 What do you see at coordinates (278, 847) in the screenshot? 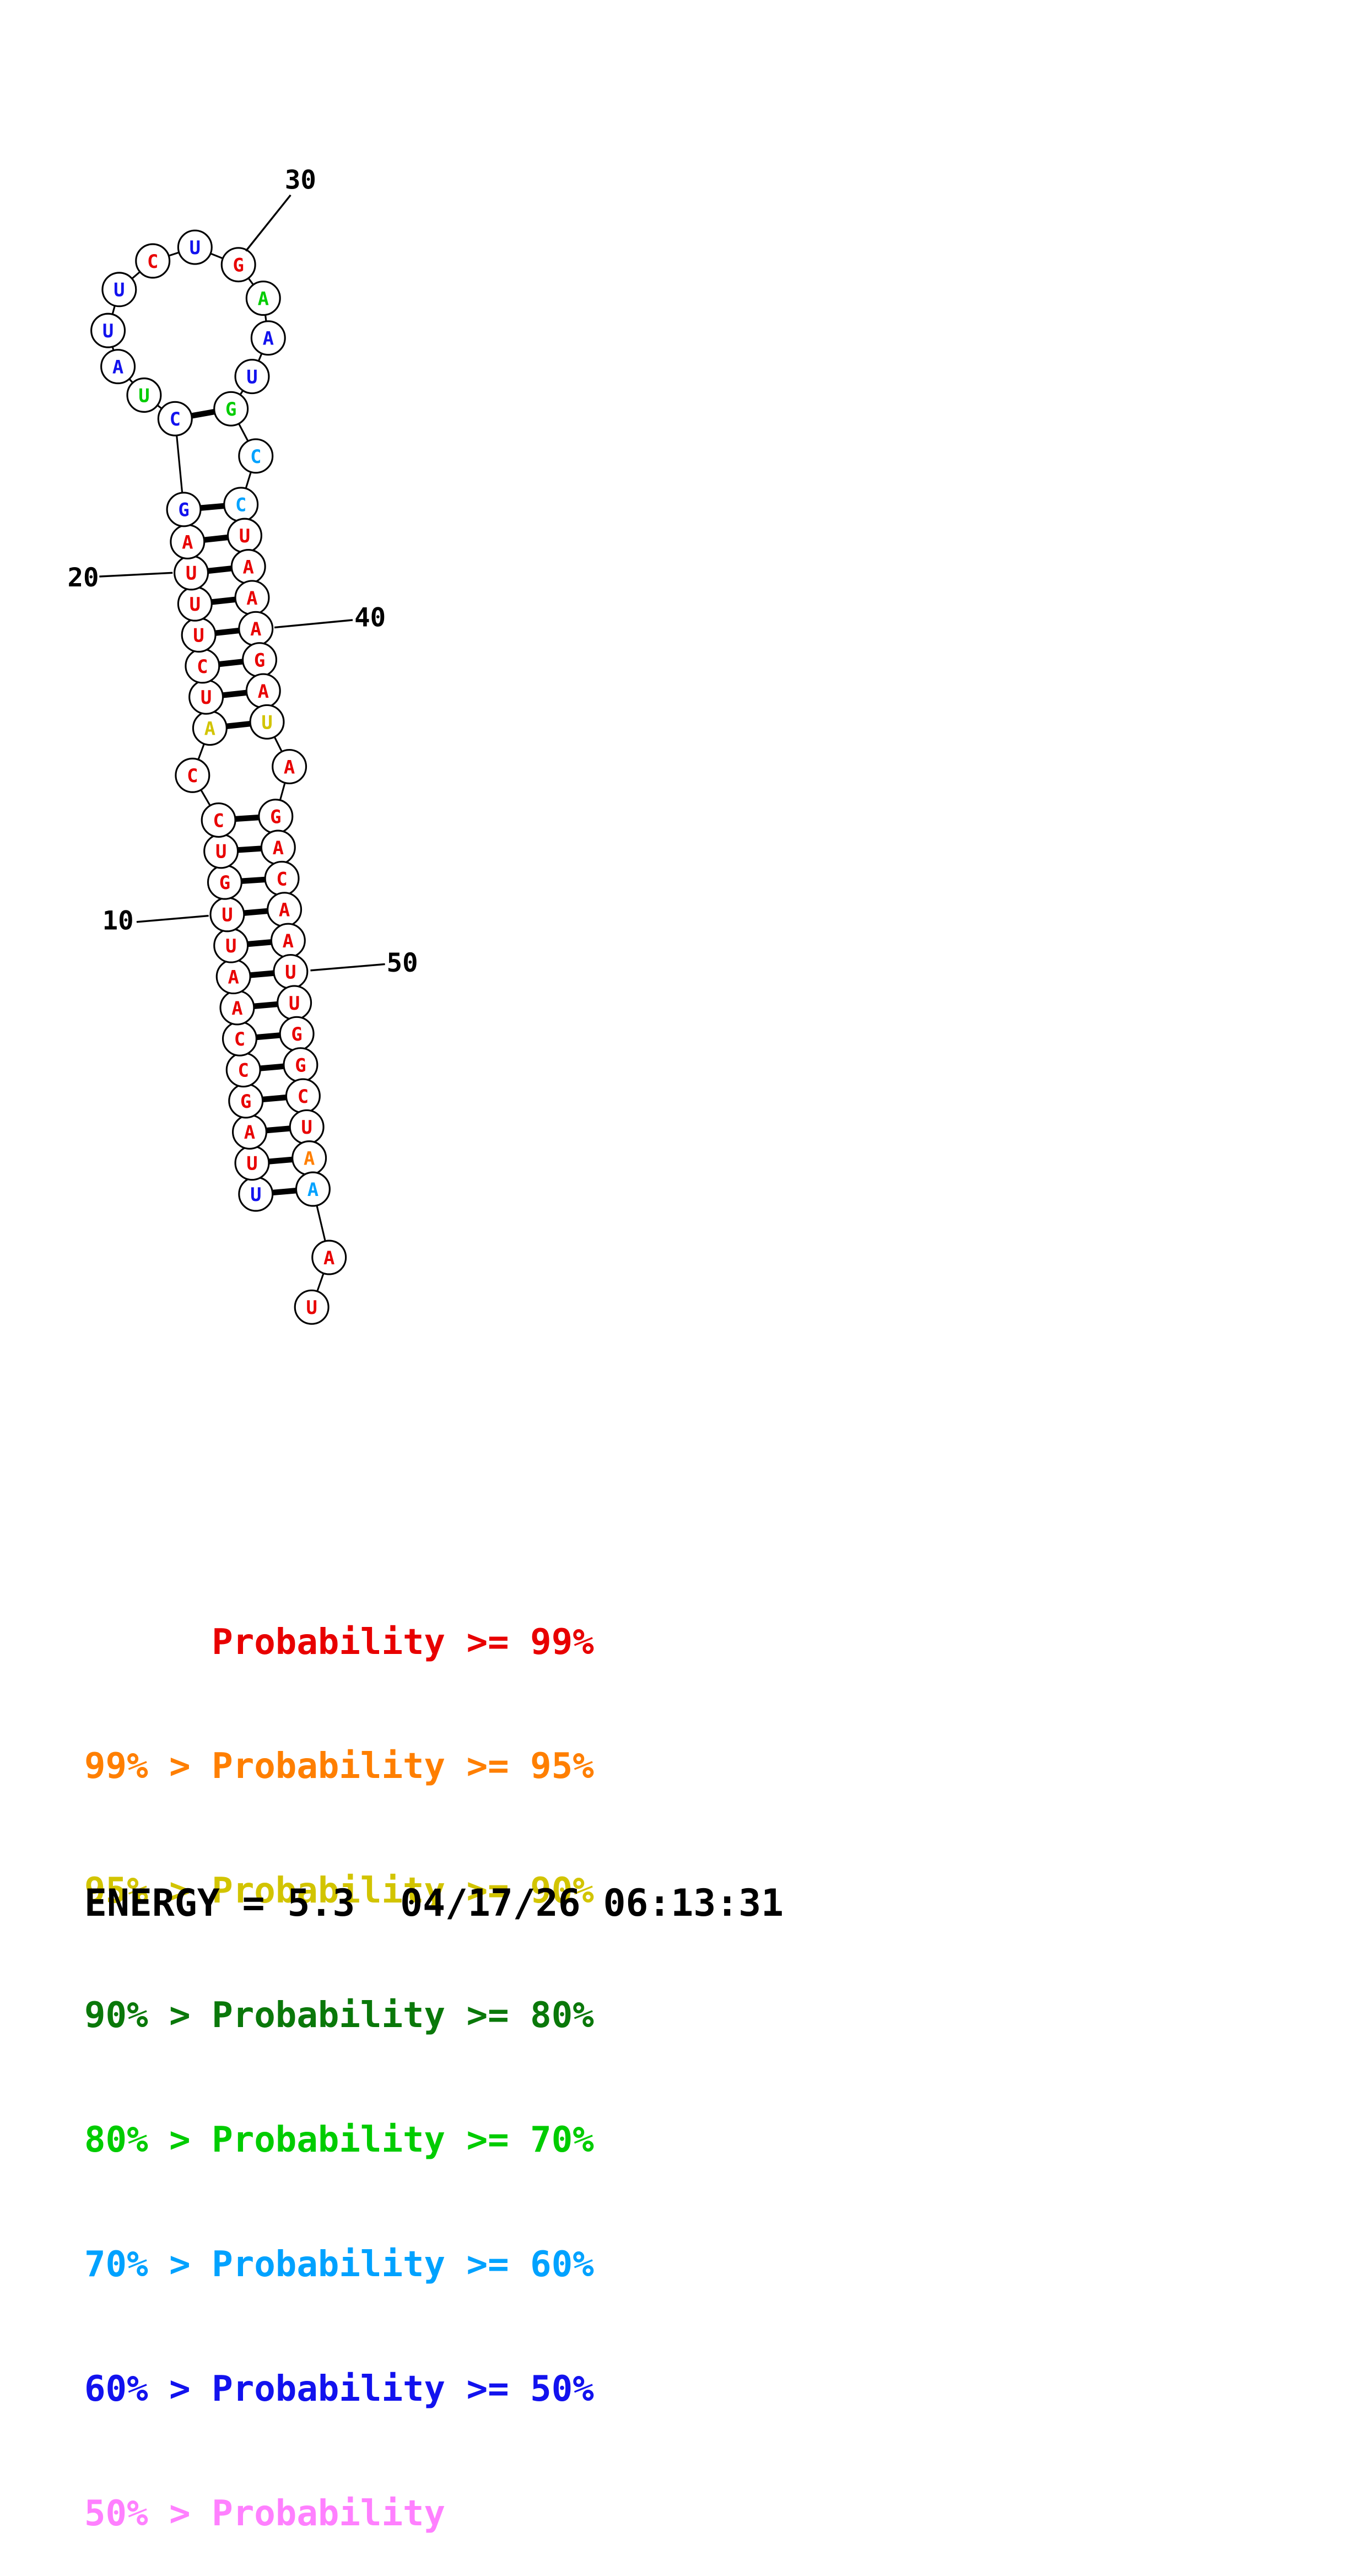
I see `nucleotide-46: A` at bounding box center [278, 847].